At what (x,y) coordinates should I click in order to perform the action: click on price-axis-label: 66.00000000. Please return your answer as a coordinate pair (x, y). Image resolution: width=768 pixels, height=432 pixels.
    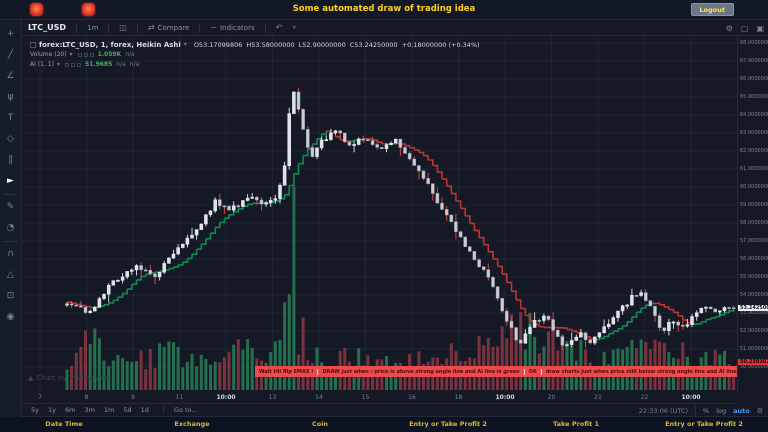
    Looking at the image, I should click on (754, 79).